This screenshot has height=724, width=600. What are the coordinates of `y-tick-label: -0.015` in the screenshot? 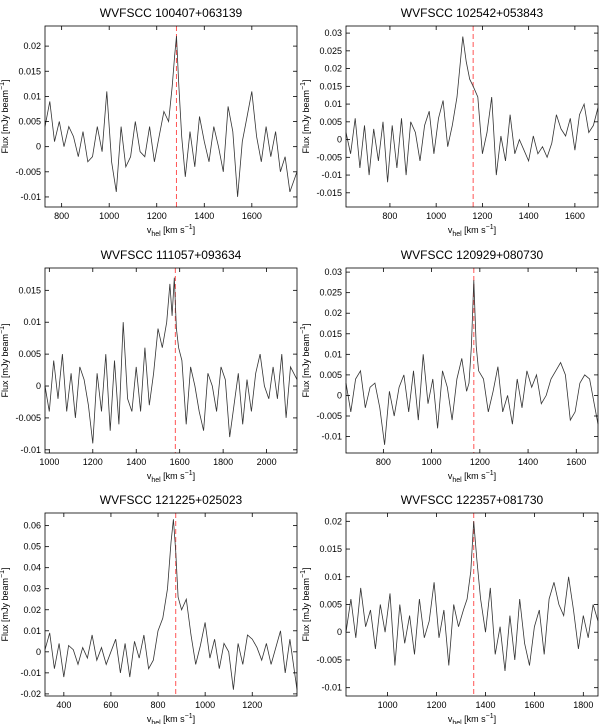 It's located at (329, 193).